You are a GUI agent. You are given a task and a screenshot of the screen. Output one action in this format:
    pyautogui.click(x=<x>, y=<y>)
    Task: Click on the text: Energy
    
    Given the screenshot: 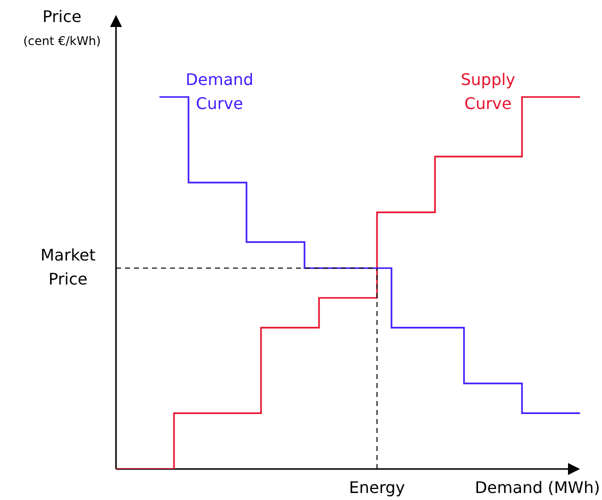 What is the action you would take?
    pyautogui.click(x=377, y=488)
    